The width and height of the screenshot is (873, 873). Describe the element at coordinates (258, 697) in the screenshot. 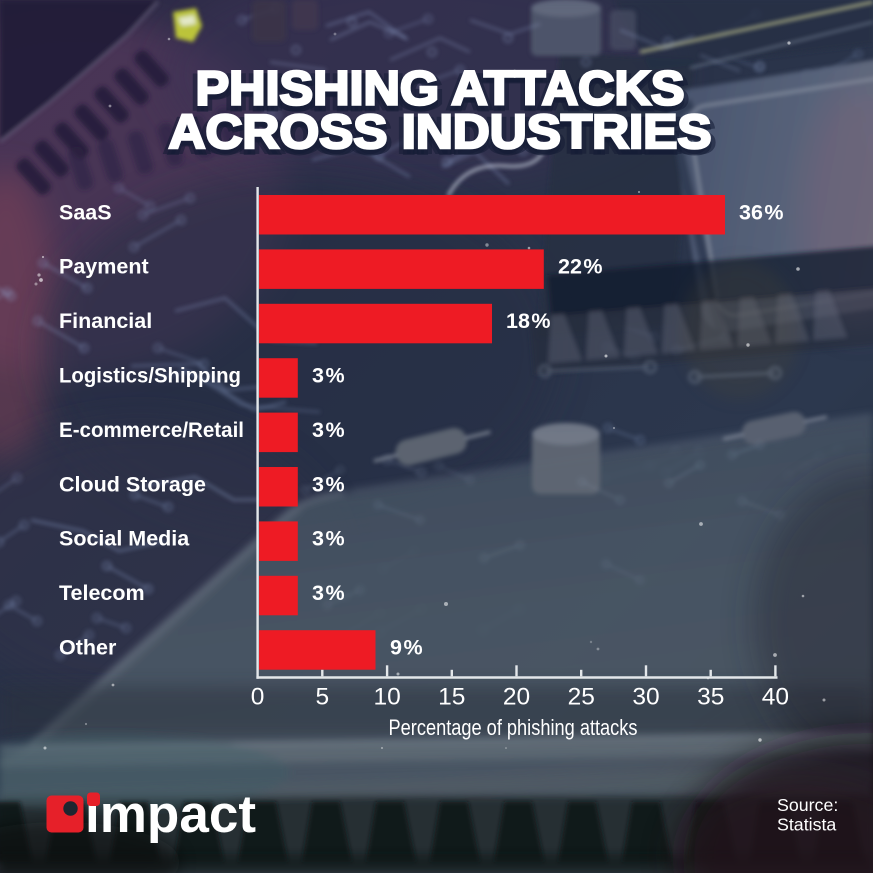

I see `svg-text: 0` at that location.